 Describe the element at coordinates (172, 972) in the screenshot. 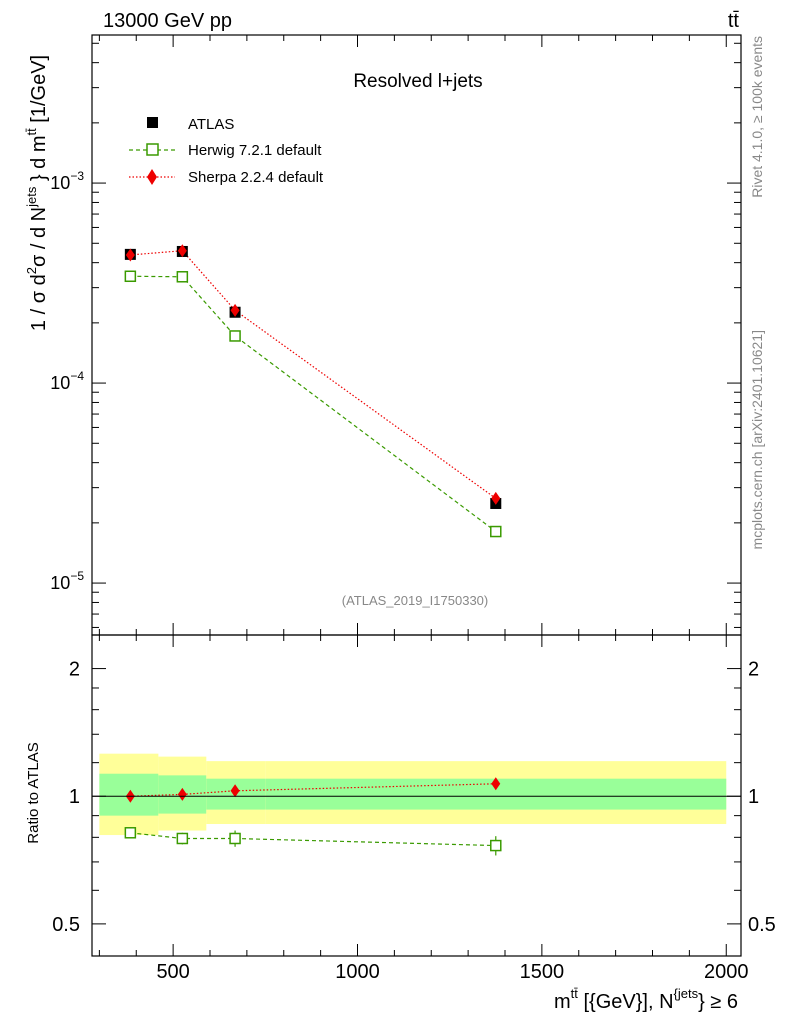

I see `x-tick-label-0: 500` at that location.